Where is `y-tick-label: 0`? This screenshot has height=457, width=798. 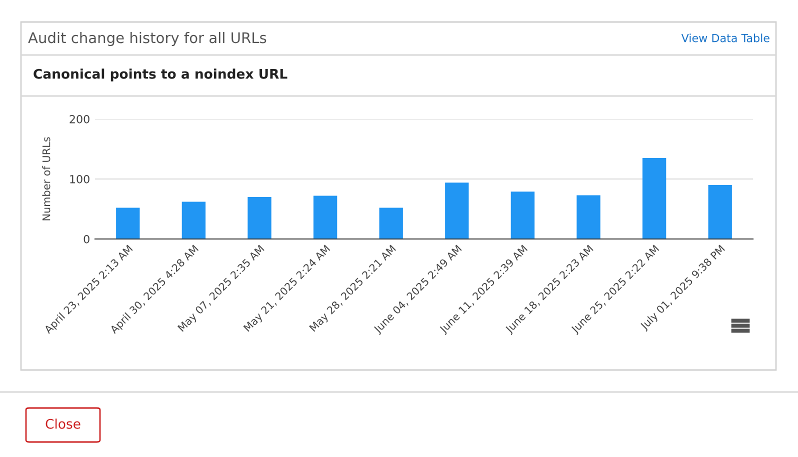
y-tick-label: 0 is located at coordinates (87, 239).